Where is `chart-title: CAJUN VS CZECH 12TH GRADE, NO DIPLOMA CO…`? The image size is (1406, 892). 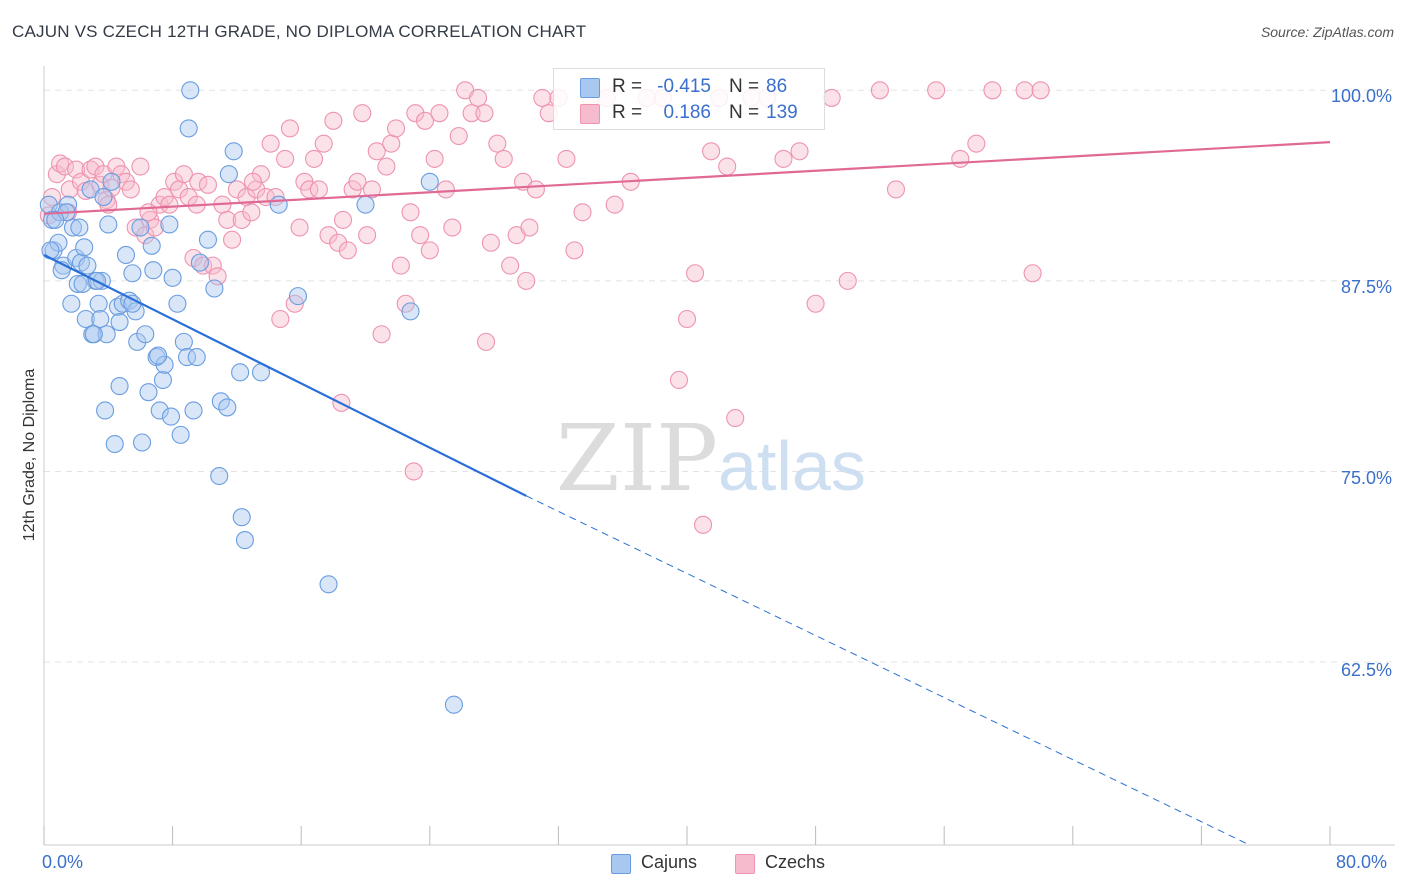 chart-title: CAJUN VS CZECH 12TH GRADE, NO DIPLOMA CO… is located at coordinates (299, 31).